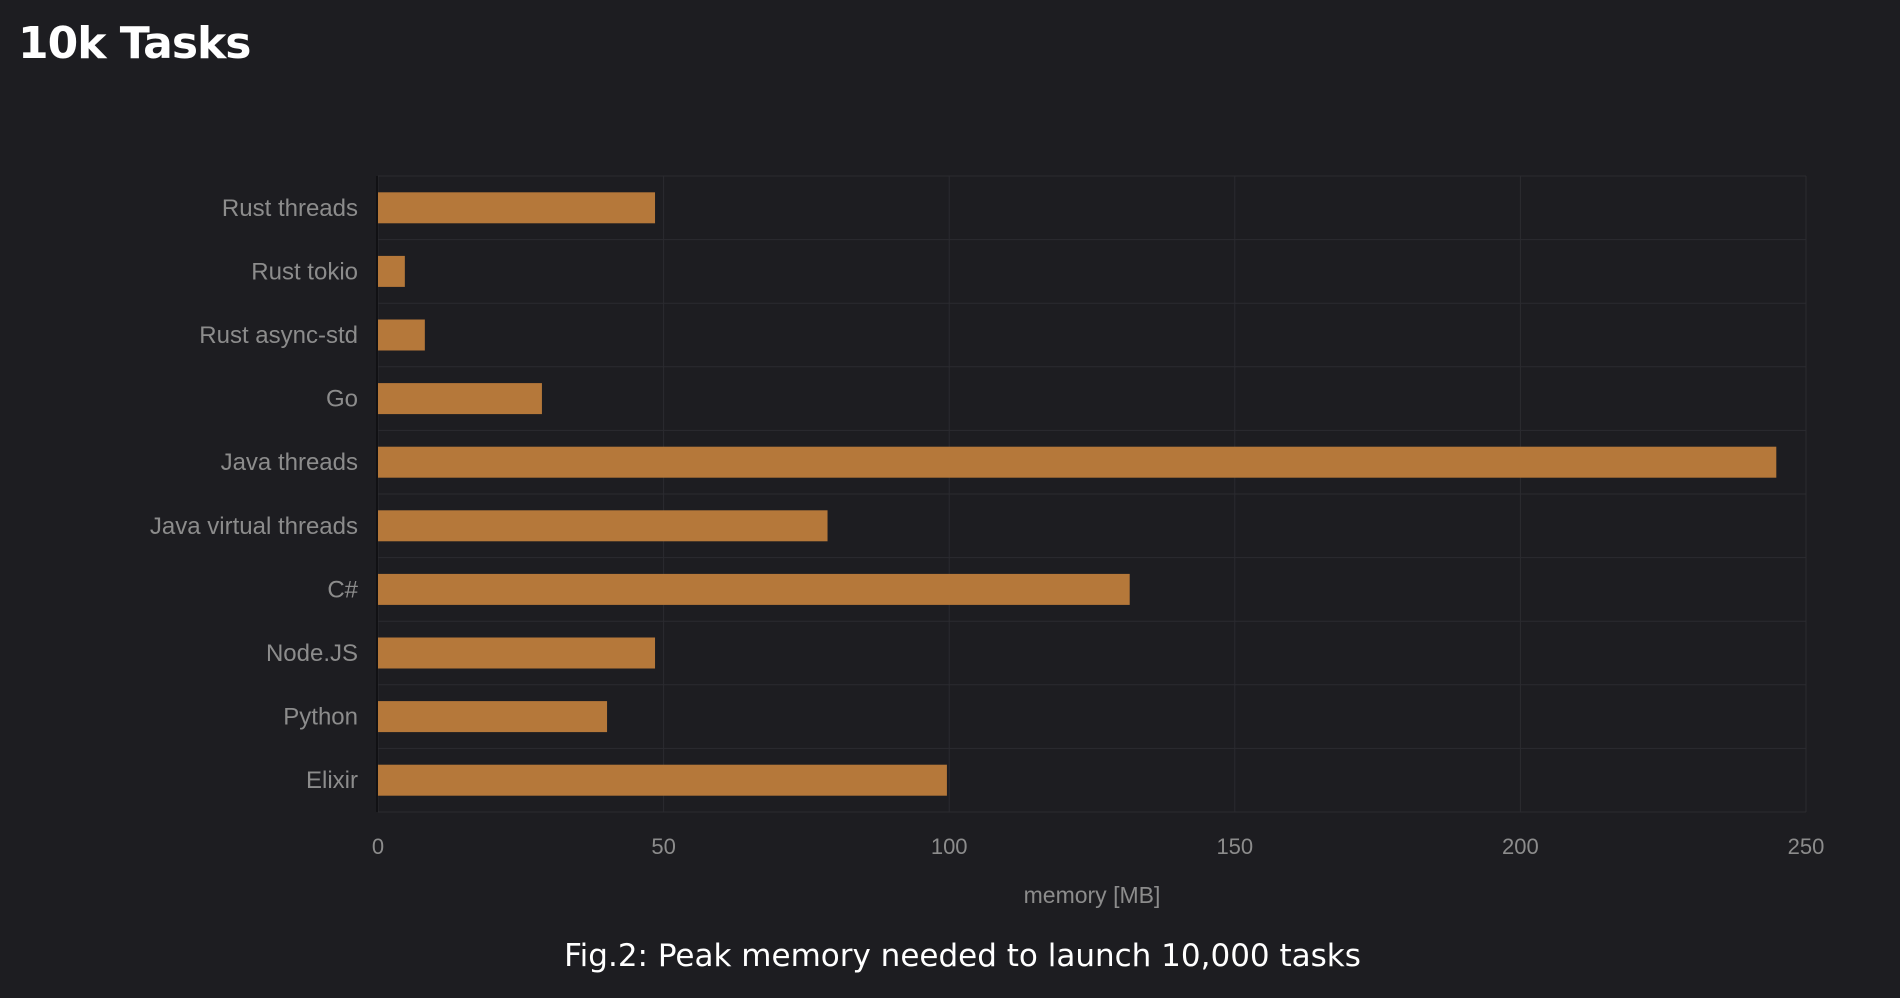  What do you see at coordinates (342, 399) in the screenshot?
I see `category-label: Go` at bounding box center [342, 399].